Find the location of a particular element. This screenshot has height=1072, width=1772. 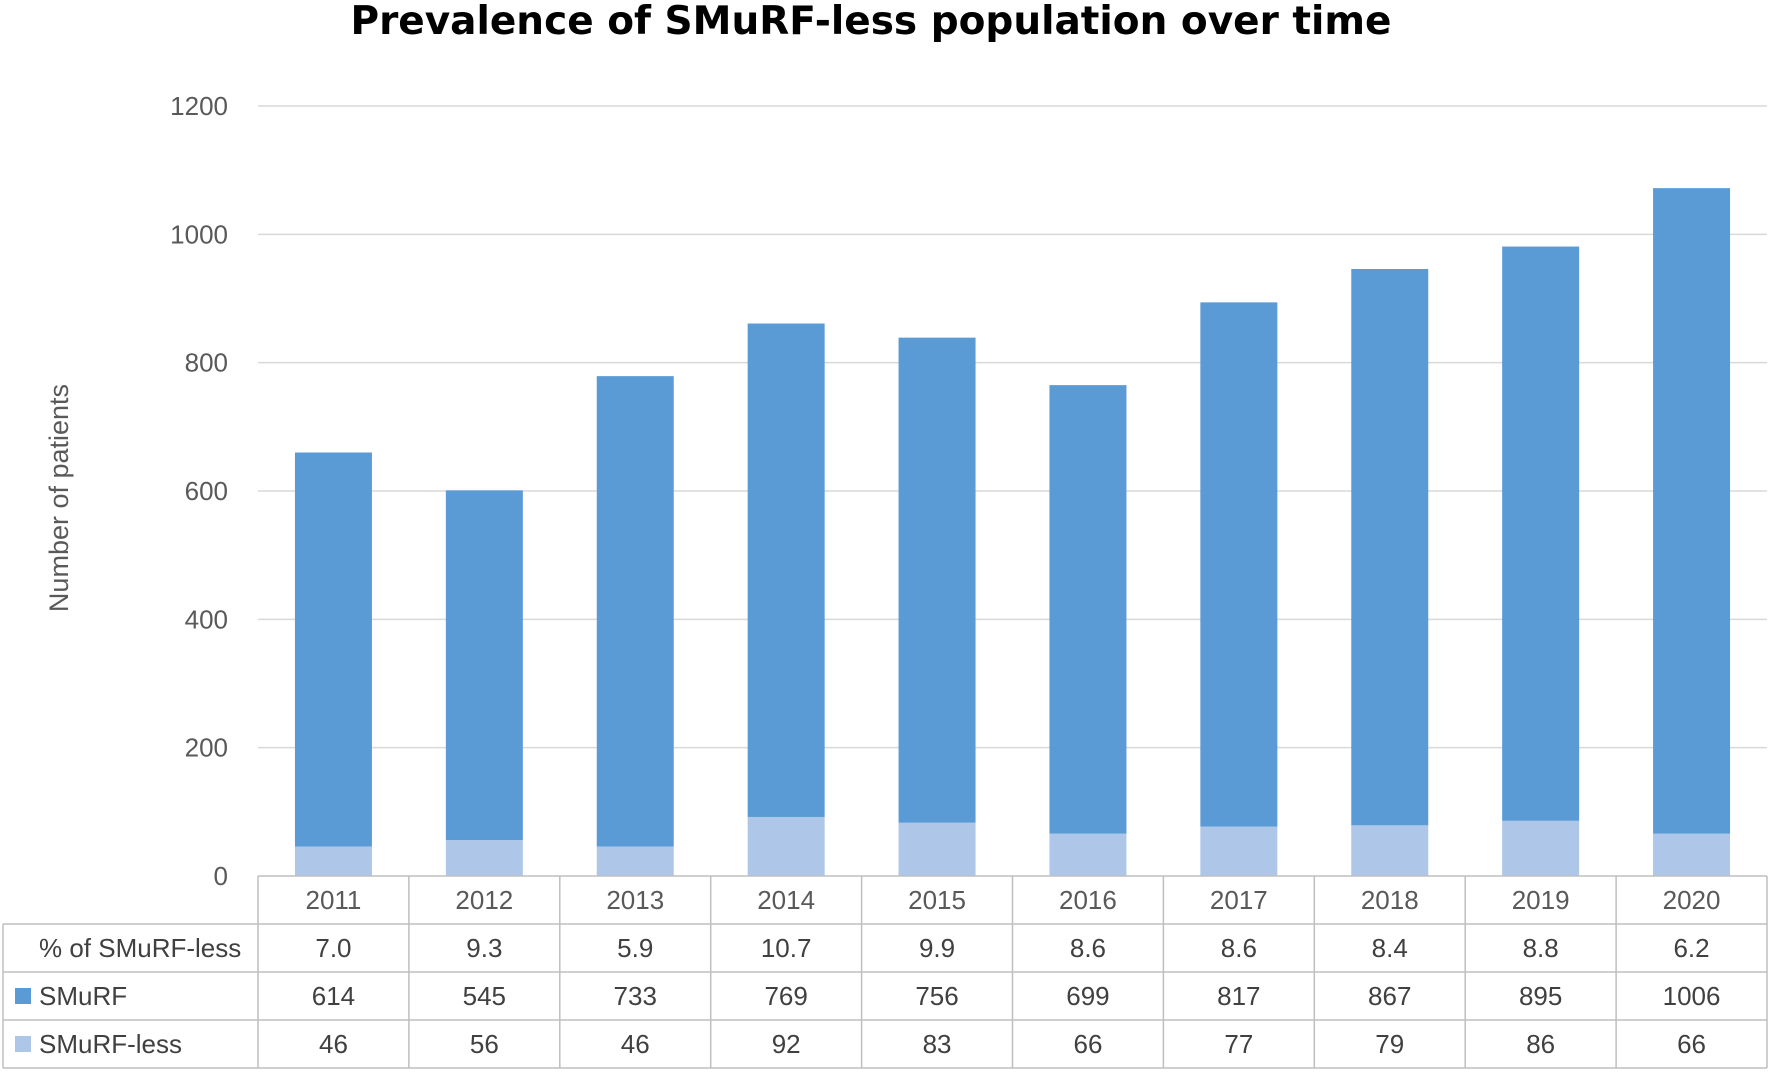

y-axis-ticks: 0 200 400 600 800 1000 1200 is located at coordinates (199, 491).